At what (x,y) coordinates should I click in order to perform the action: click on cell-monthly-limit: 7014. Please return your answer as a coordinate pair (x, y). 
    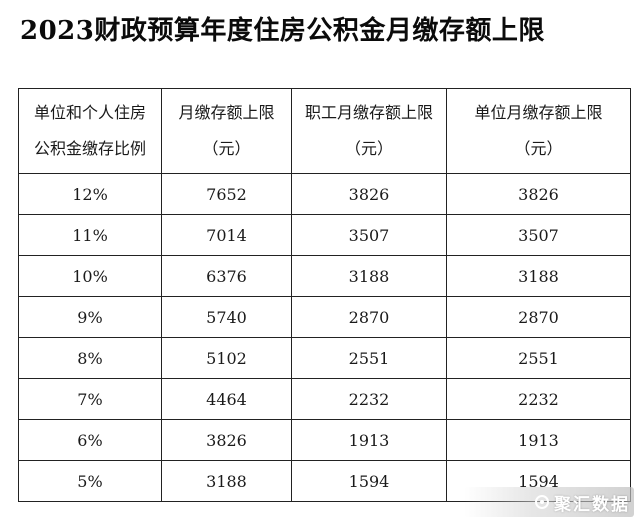
    Looking at the image, I should click on (226, 235).